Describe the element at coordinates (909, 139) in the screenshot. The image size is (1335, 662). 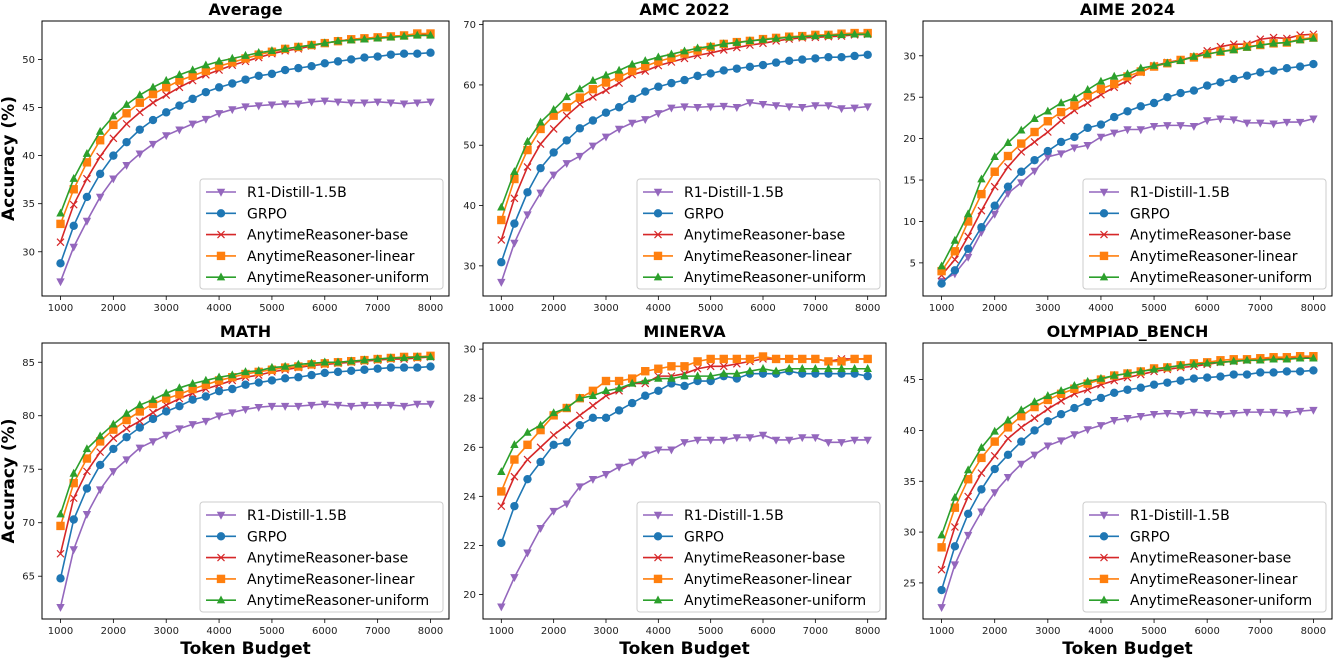
I see `y-tick-label: 20` at that location.